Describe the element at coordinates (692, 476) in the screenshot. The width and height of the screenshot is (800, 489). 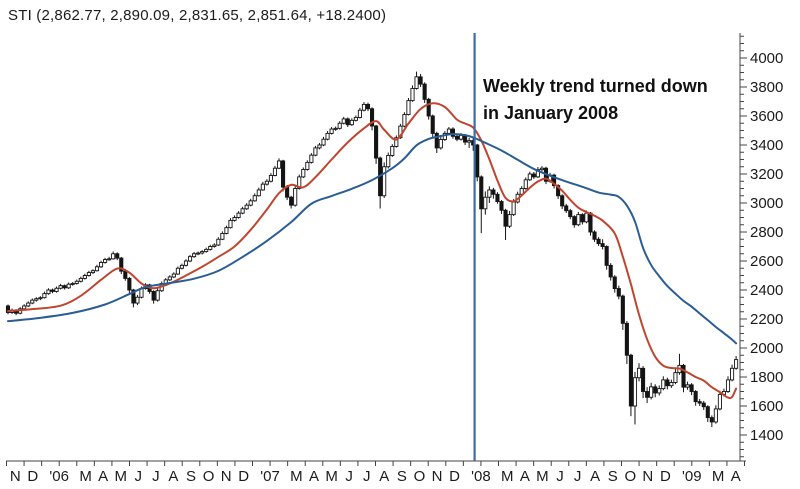
I see `x-tick-label: '09` at that location.